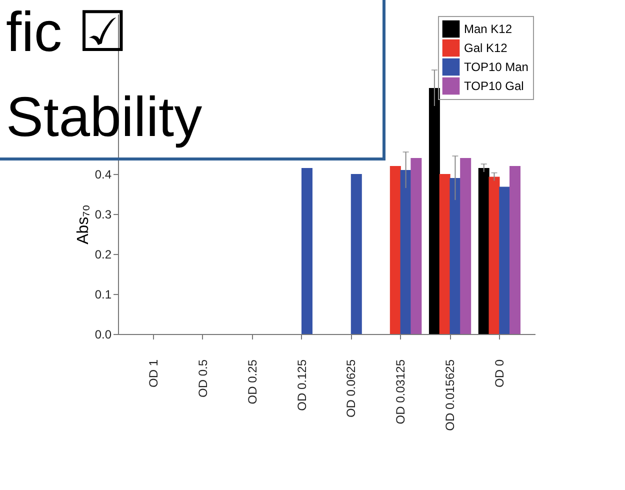  What do you see at coordinates (252, 381) in the screenshot?
I see `x-tick-label: OD 0.25` at bounding box center [252, 381].